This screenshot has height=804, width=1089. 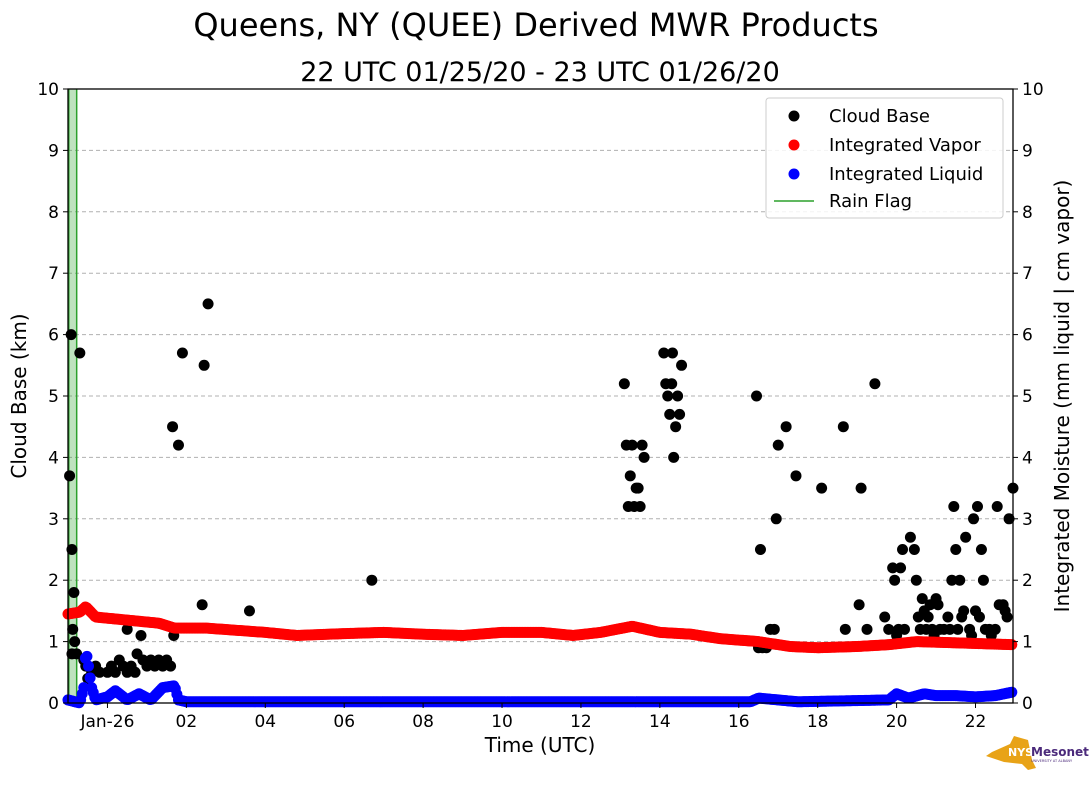 I want to click on y-right-tick-label: 4, so click(x=1027, y=458).